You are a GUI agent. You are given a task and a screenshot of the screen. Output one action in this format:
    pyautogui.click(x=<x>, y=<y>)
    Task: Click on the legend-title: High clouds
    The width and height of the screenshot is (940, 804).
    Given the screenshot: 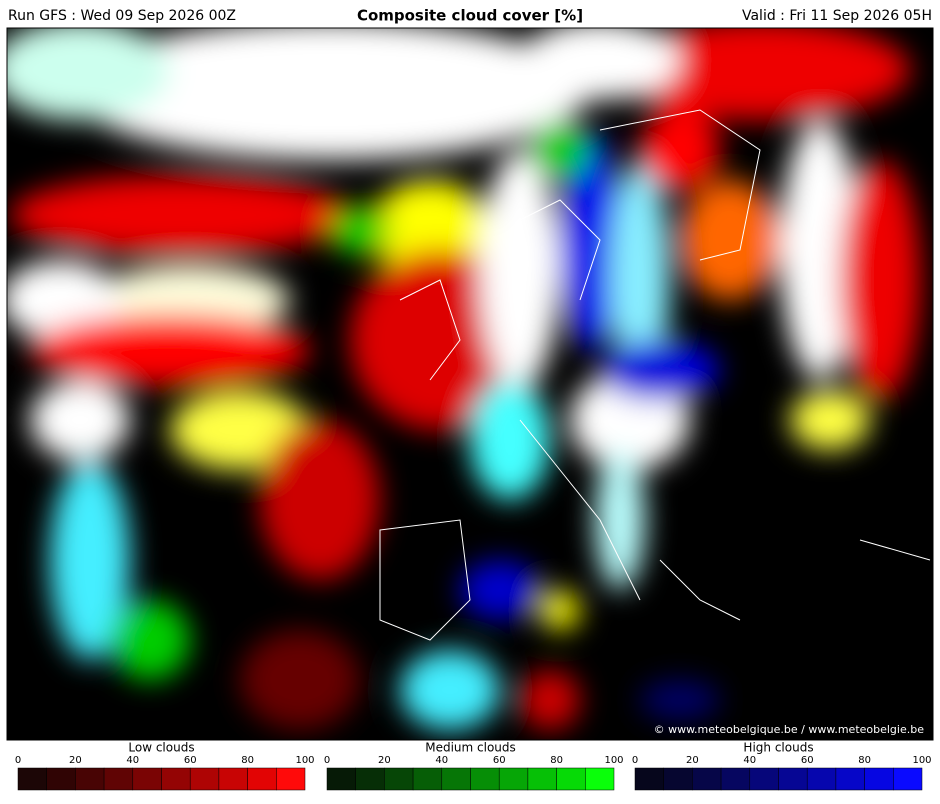 What is the action you would take?
    pyautogui.click(x=778, y=748)
    